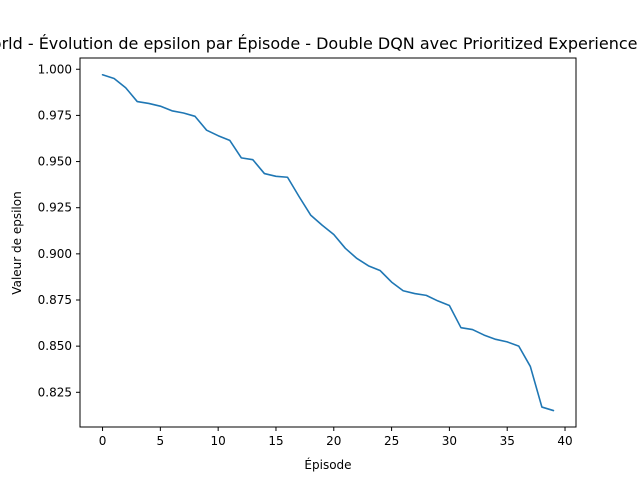  What do you see at coordinates (55, 346) in the screenshot?
I see `y-tick-label: 0.850` at bounding box center [55, 346].